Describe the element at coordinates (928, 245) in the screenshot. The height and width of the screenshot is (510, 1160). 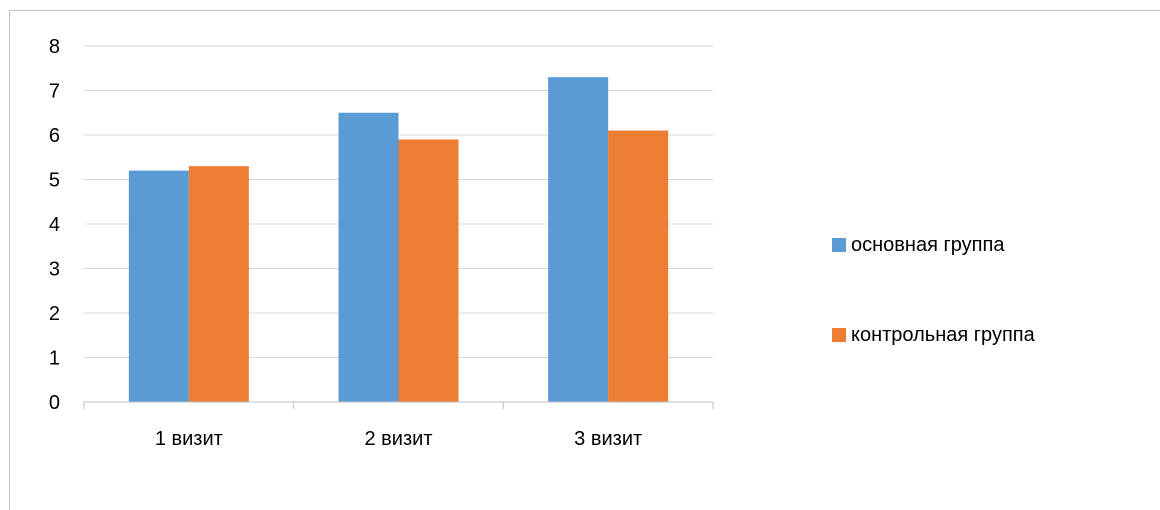
I see `legend-label: основная группа` at that location.